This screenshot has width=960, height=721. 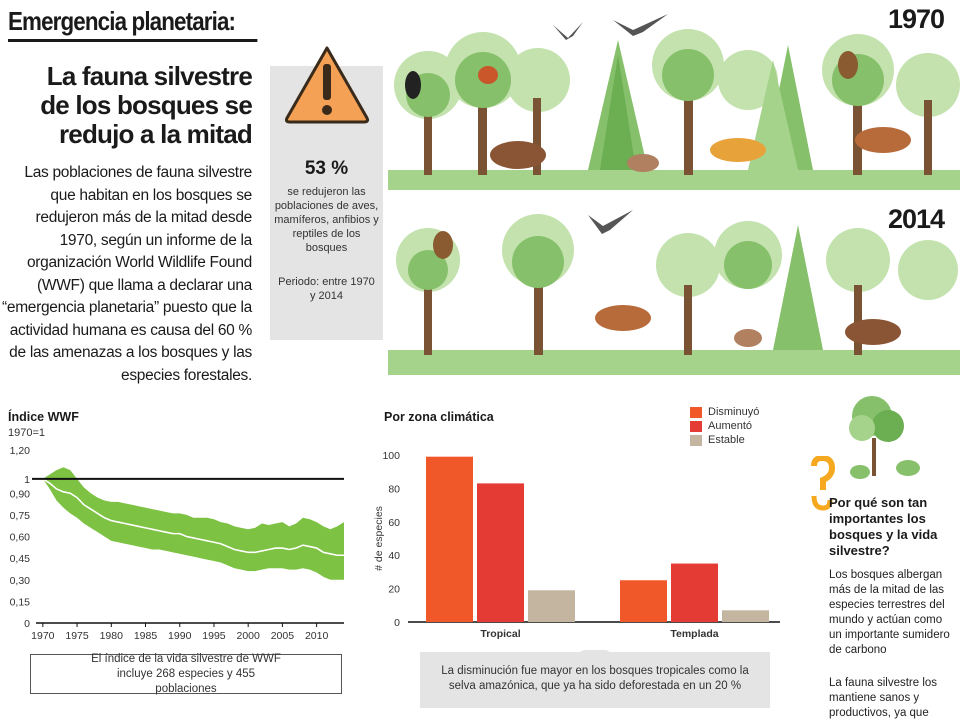 What do you see at coordinates (248, 636) in the screenshot?
I see `x-tick-label: 2000` at bounding box center [248, 636].